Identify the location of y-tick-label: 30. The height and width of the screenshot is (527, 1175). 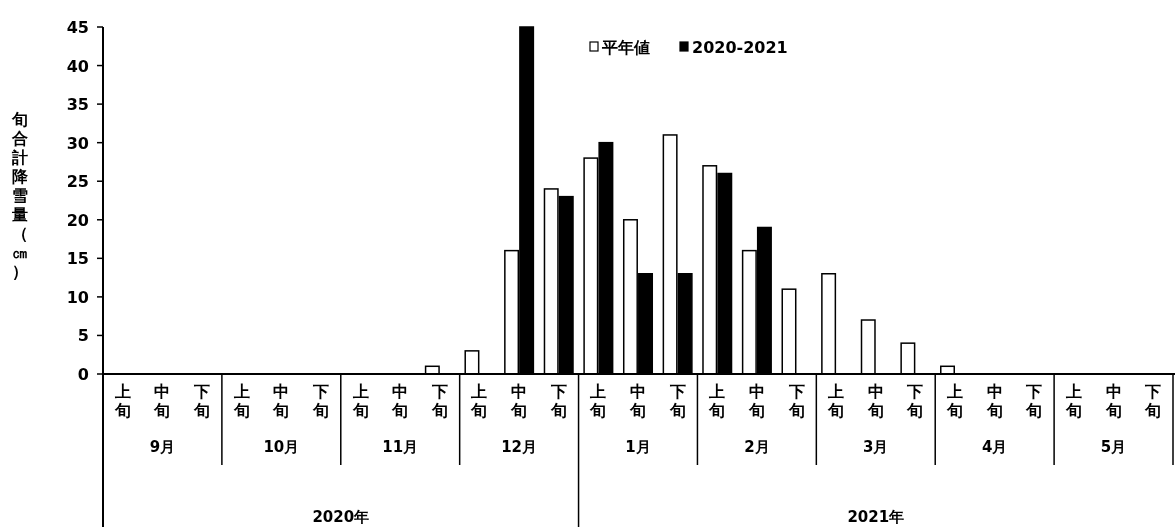
(77, 143).